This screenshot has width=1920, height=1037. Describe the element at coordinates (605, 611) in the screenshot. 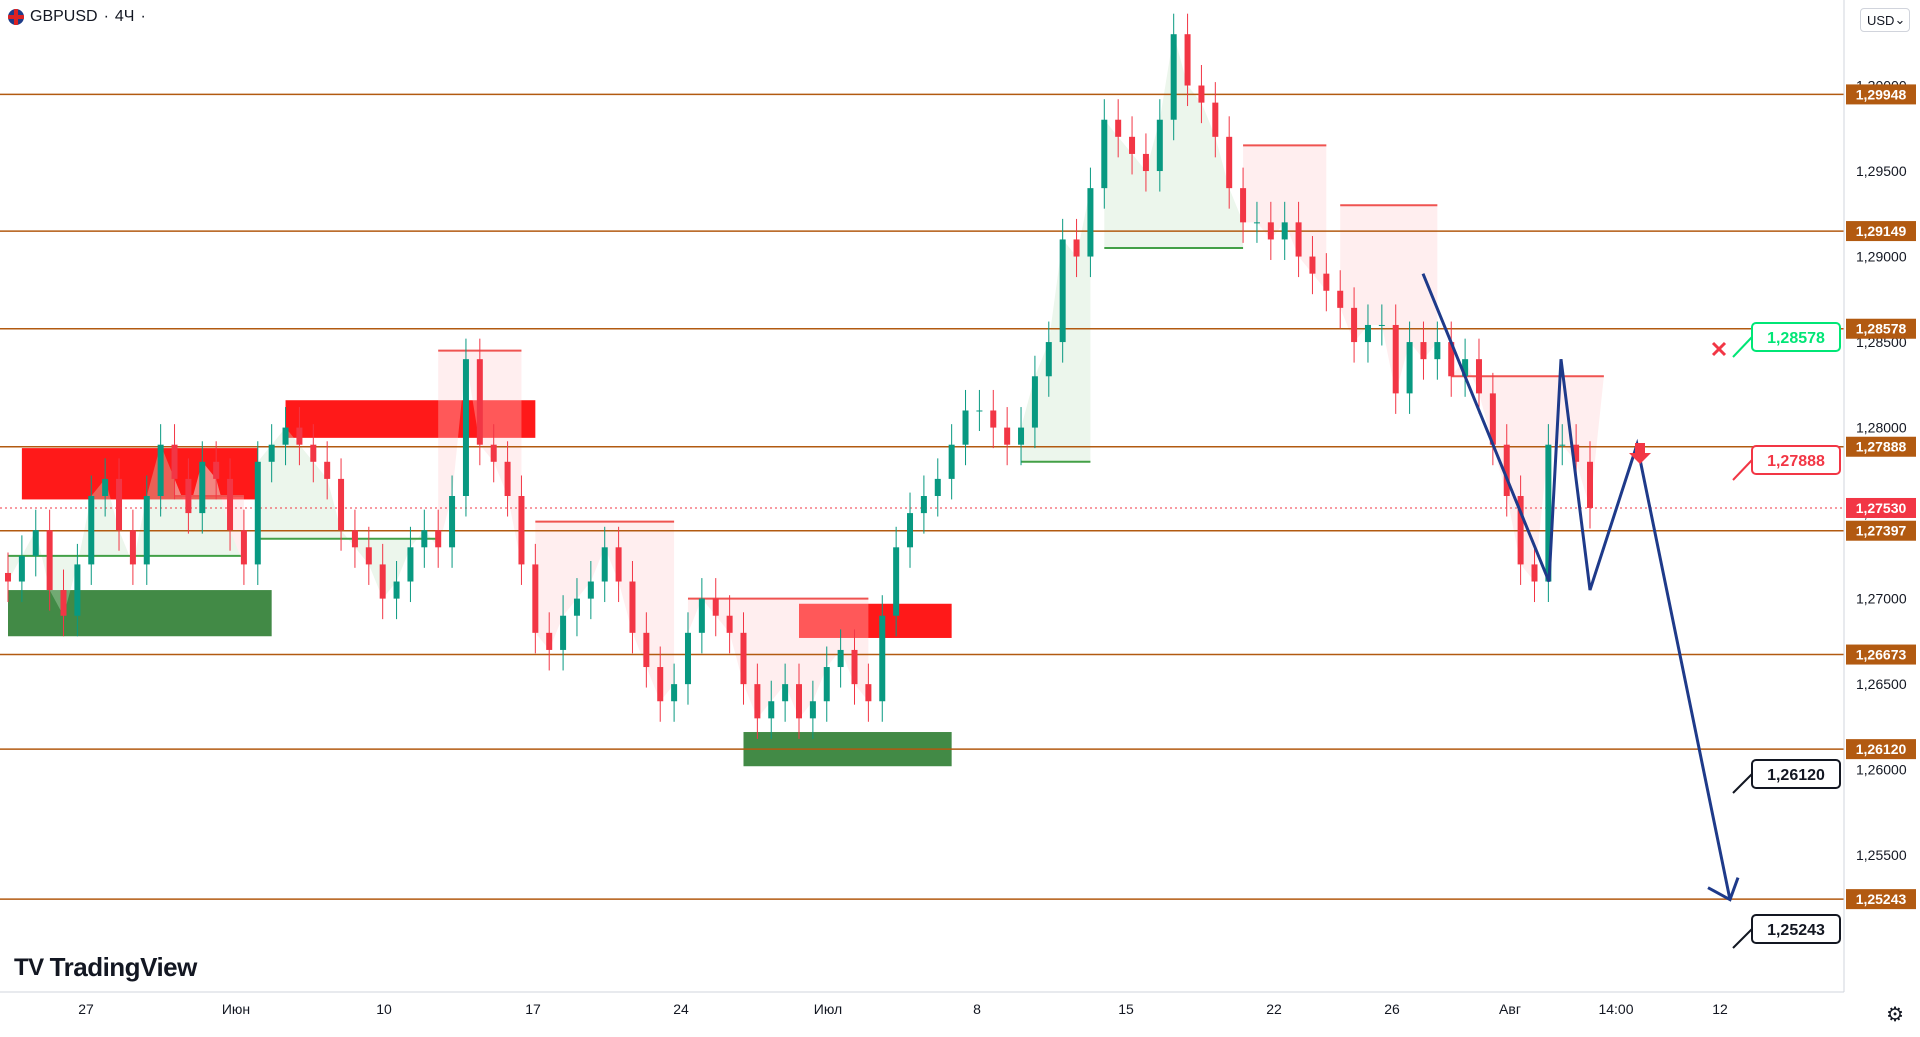

I see `supertrend-down-2-fill` at that location.